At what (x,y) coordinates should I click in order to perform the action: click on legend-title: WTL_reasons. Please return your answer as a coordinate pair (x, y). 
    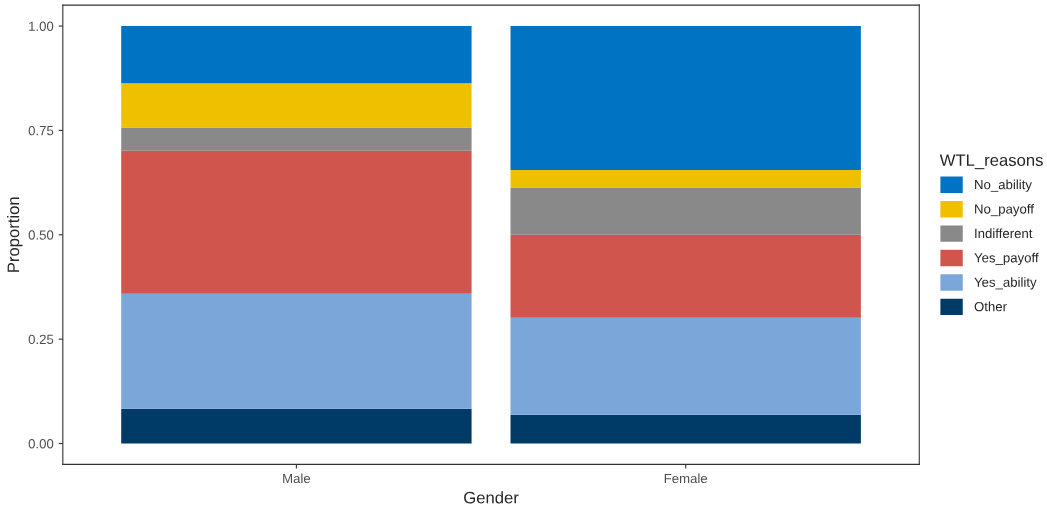
    Looking at the image, I should click on (991, 162).